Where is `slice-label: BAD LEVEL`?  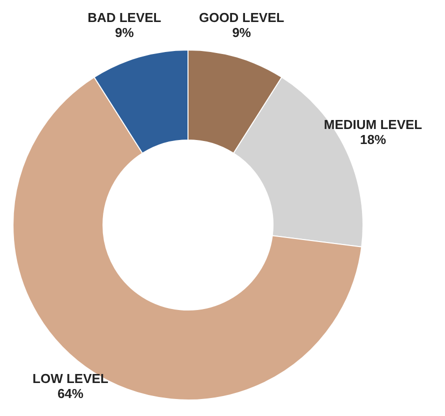
slice-label: BAD LEVEL is located at coordinates (125, 17).